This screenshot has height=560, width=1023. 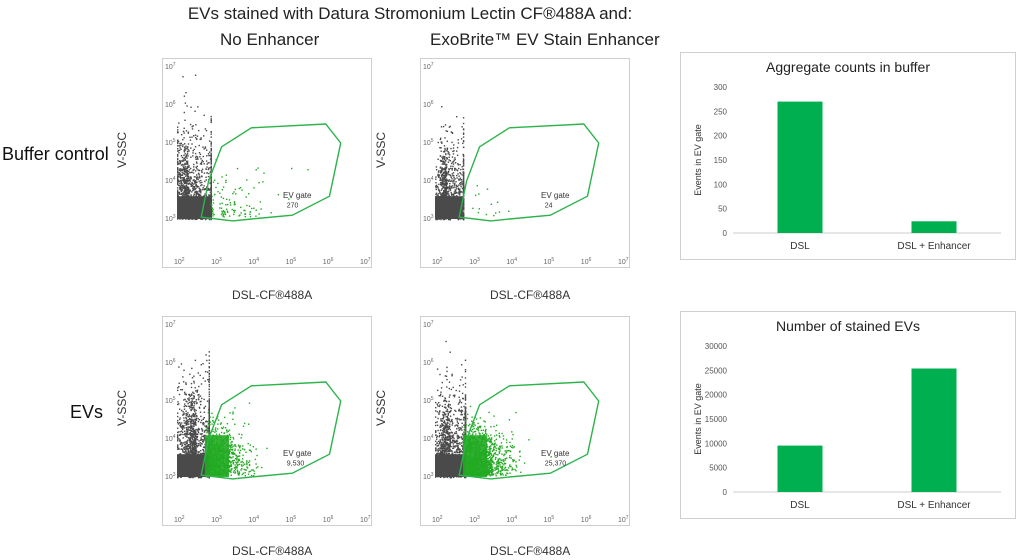 I want to click on x-tick-exponent: 7, so click(x=627, y=260).